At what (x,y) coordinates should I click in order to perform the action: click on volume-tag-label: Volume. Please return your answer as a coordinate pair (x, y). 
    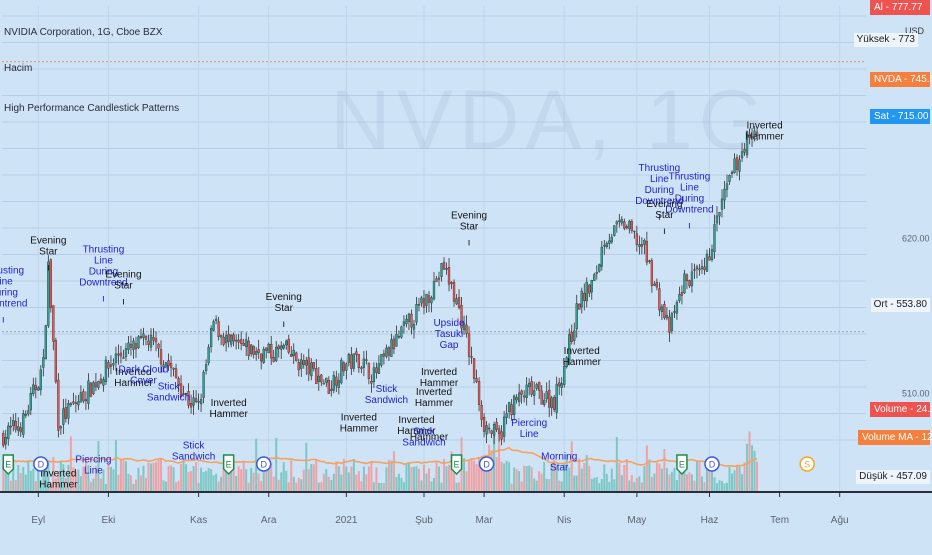
    Looking at the image, I should click on (891, 409).